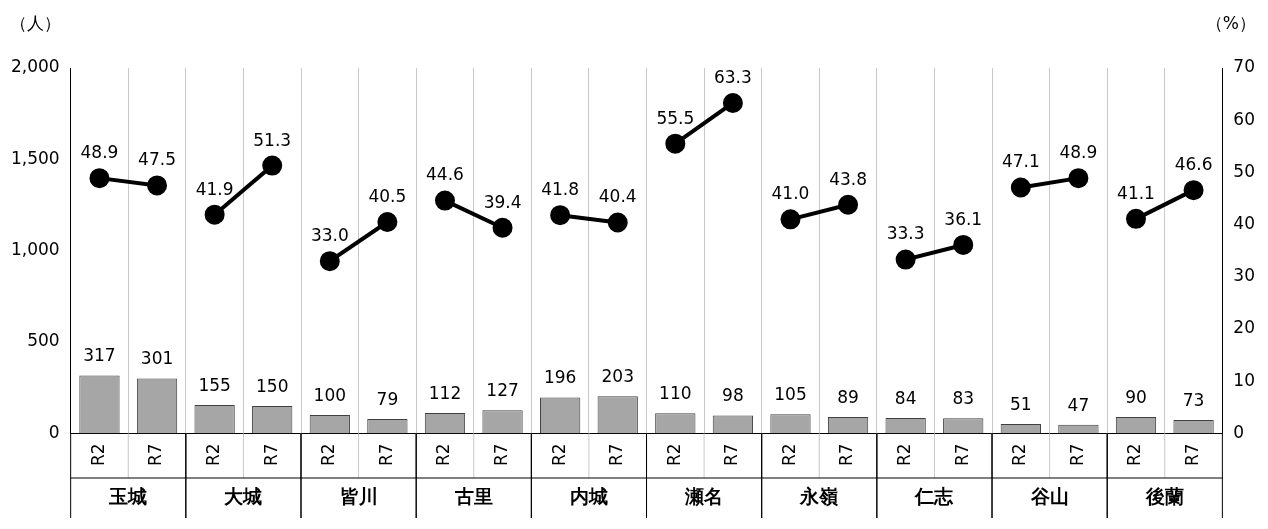 The image size is (1268, 529). What do you see at coordinates (790, 394) in the screenshot?
I see `data-label: 105` at bounding box center [790, 394].